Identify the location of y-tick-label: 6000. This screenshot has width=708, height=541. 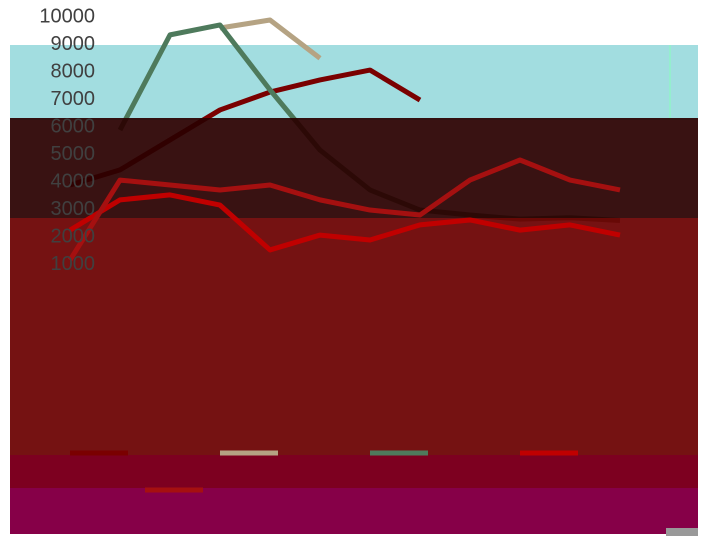
(73, 126).